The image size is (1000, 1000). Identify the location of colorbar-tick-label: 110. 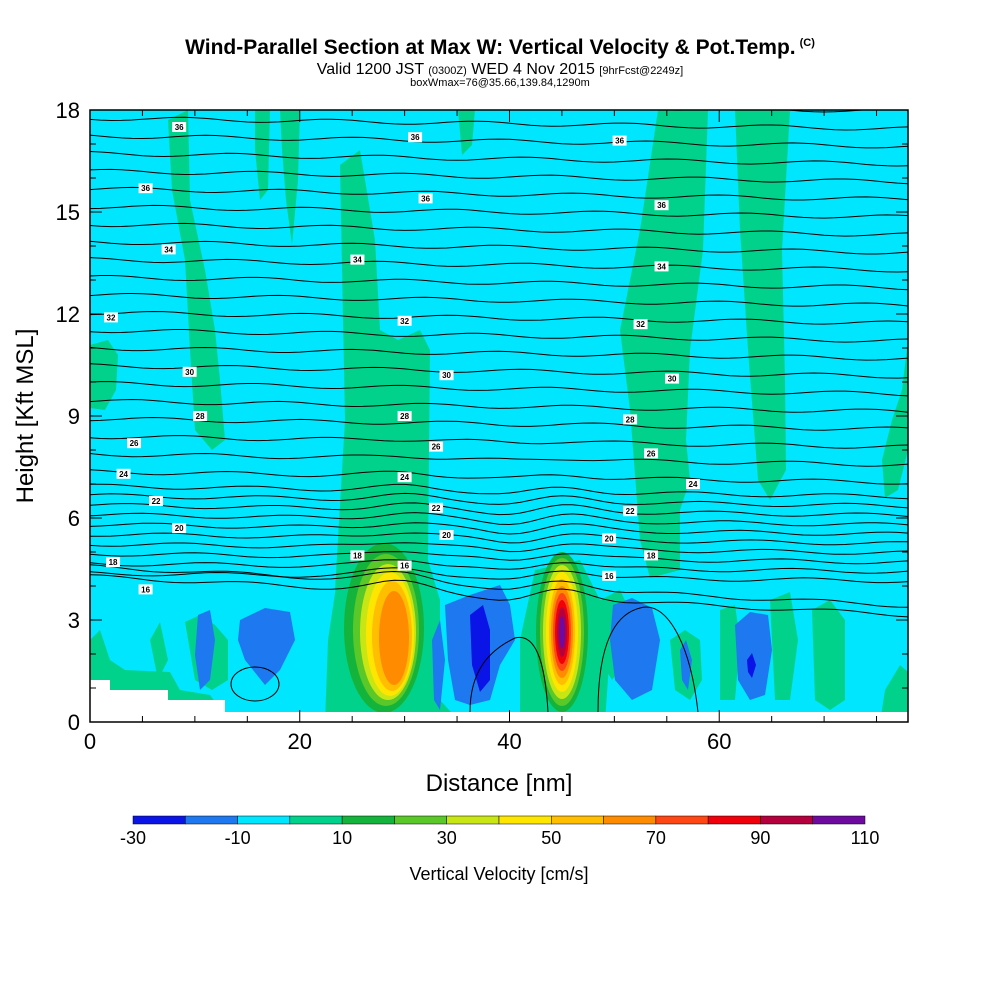
(865, 838).